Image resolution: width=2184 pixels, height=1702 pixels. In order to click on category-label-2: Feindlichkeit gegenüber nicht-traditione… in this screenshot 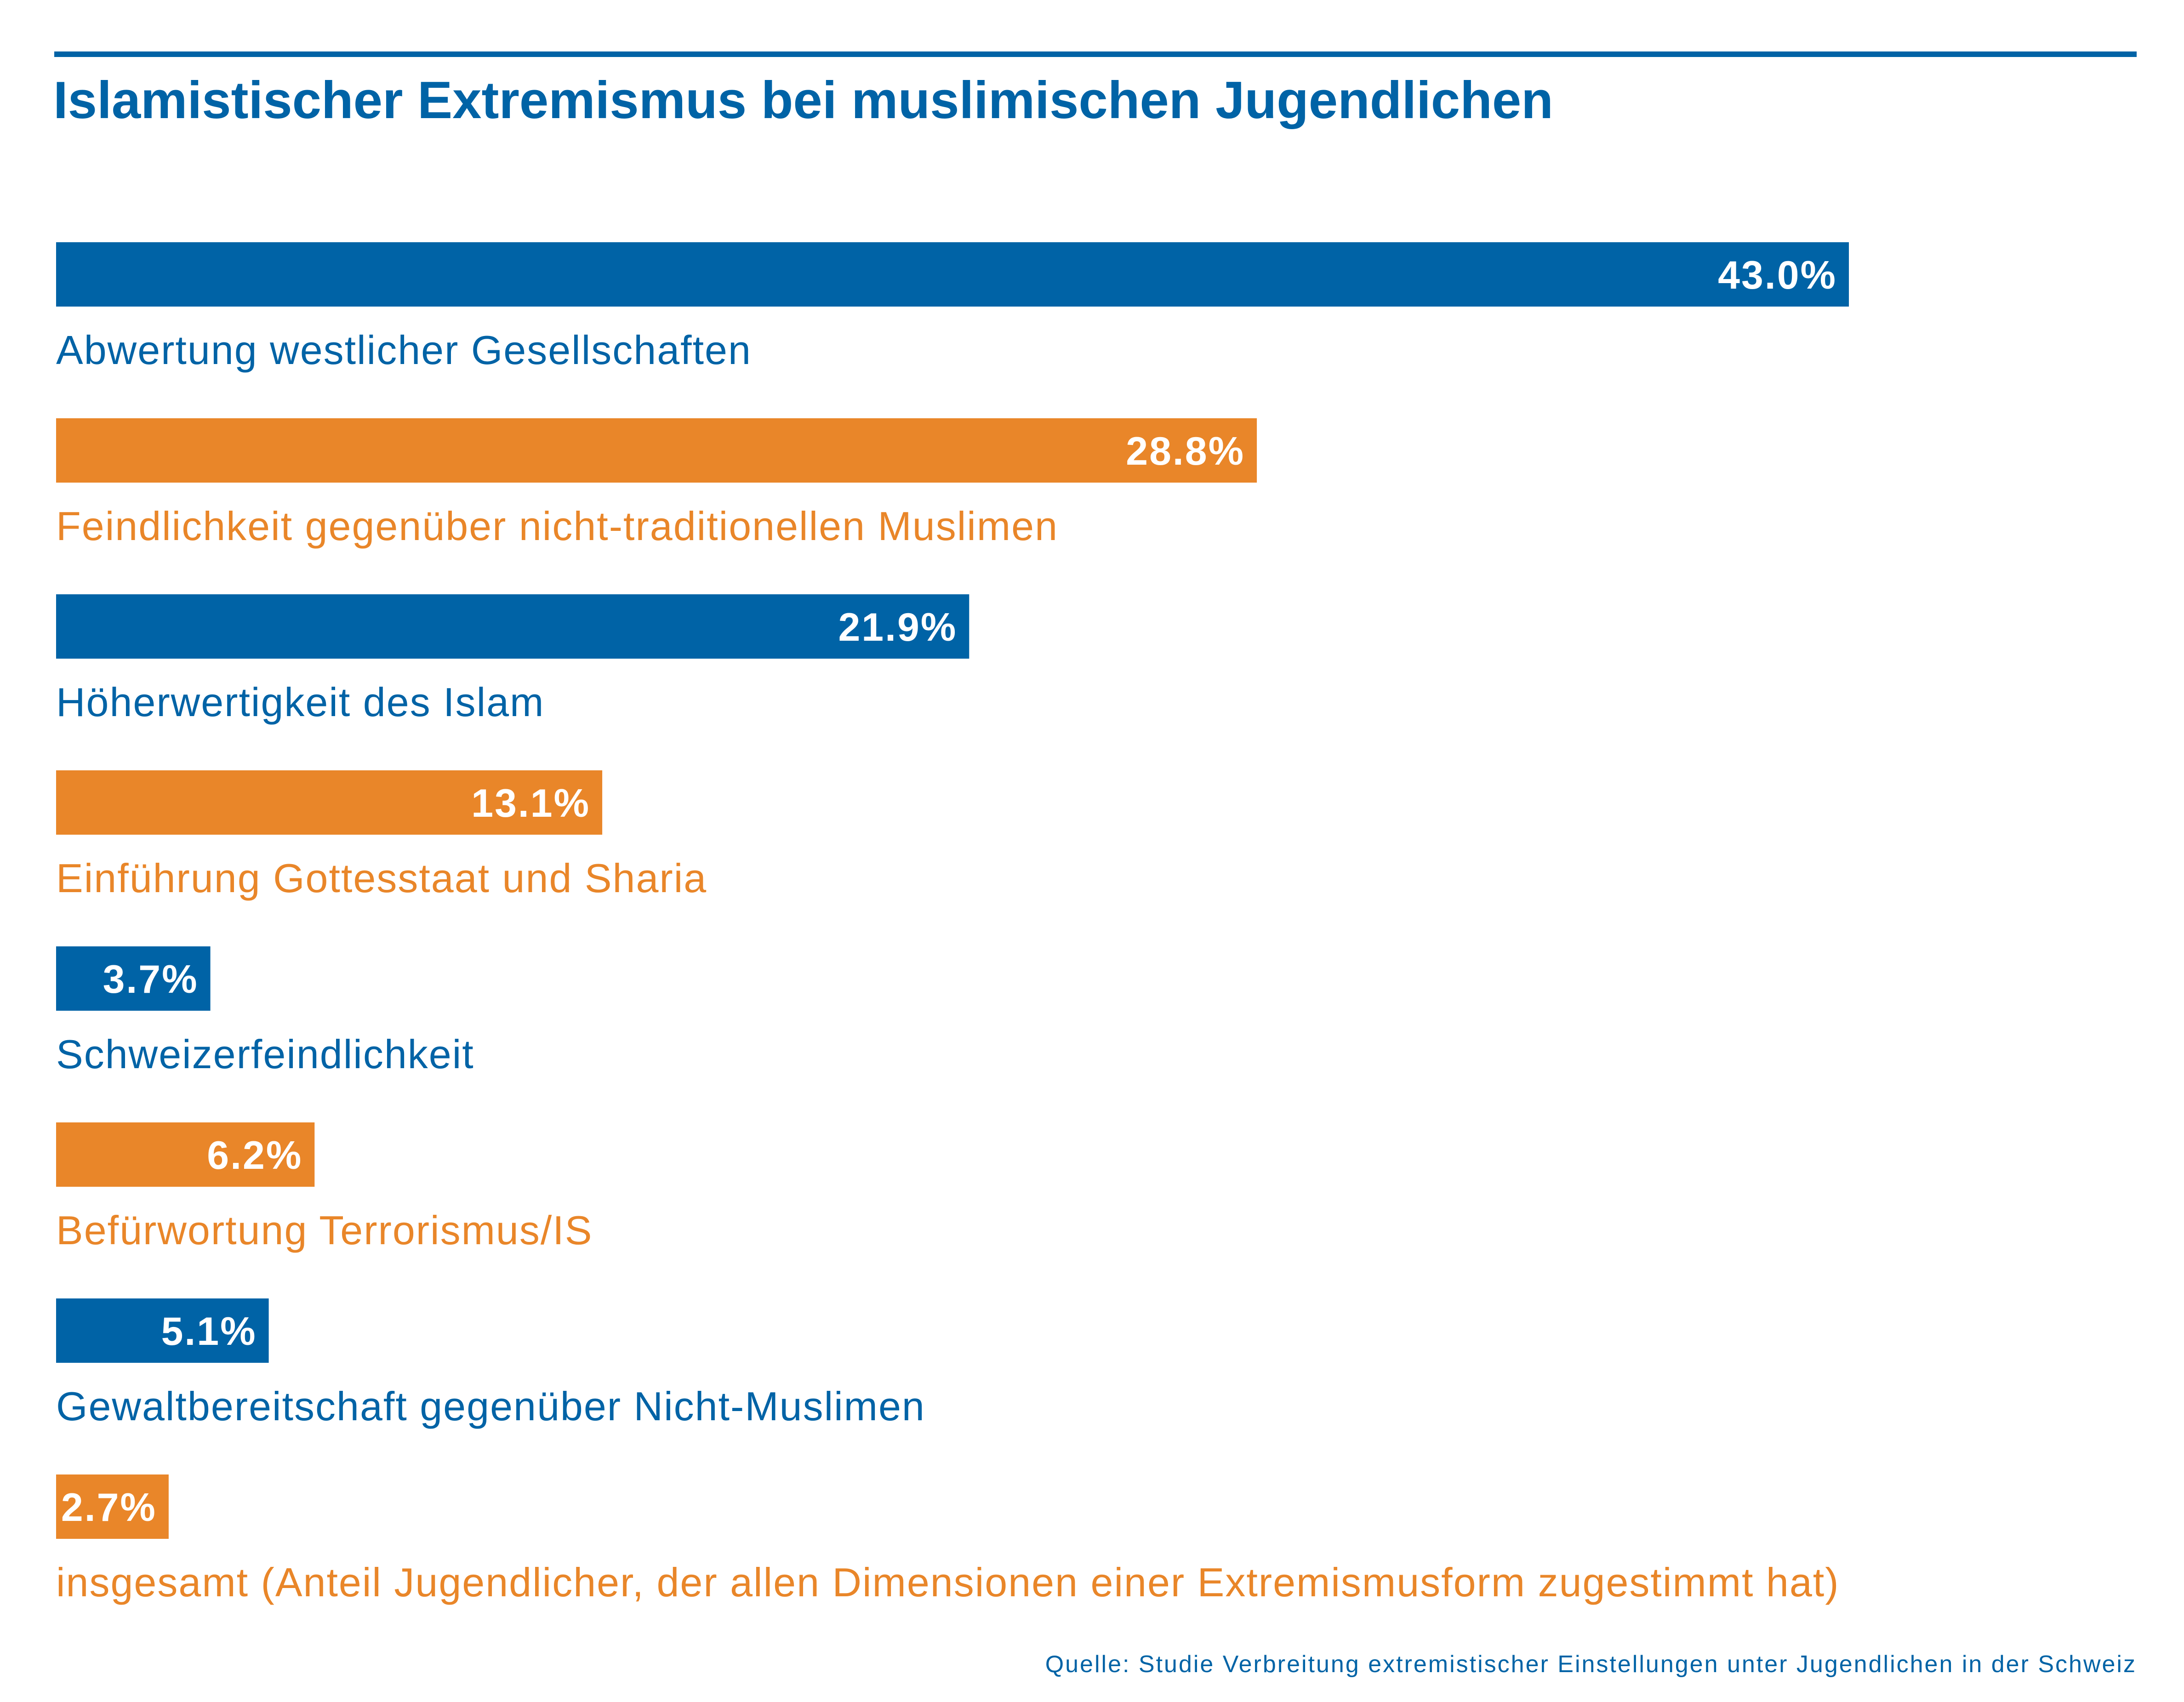, I will do `click(557, 526)`.